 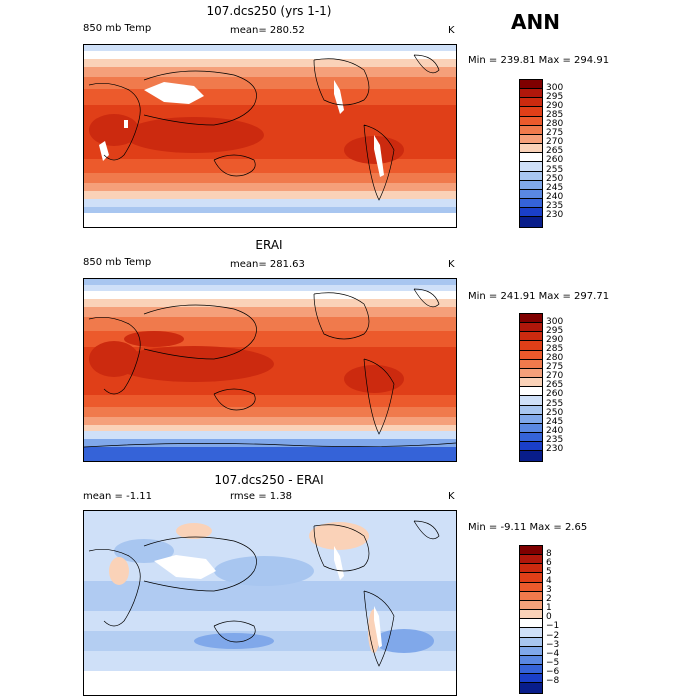 What do you see at coordinates (451, 264) in the screenshot?
I see `panel-2-units: K` at bounding box center [451, 264].